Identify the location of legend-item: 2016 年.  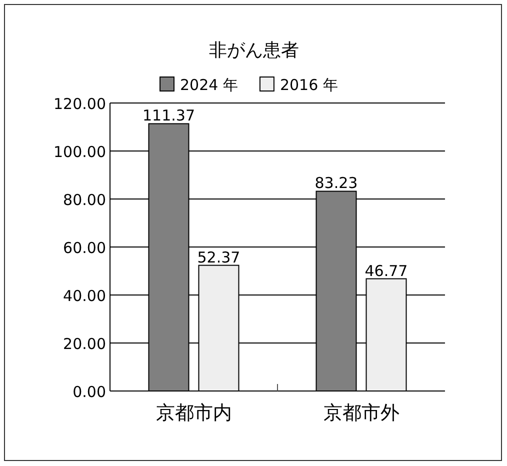
(298, 85).